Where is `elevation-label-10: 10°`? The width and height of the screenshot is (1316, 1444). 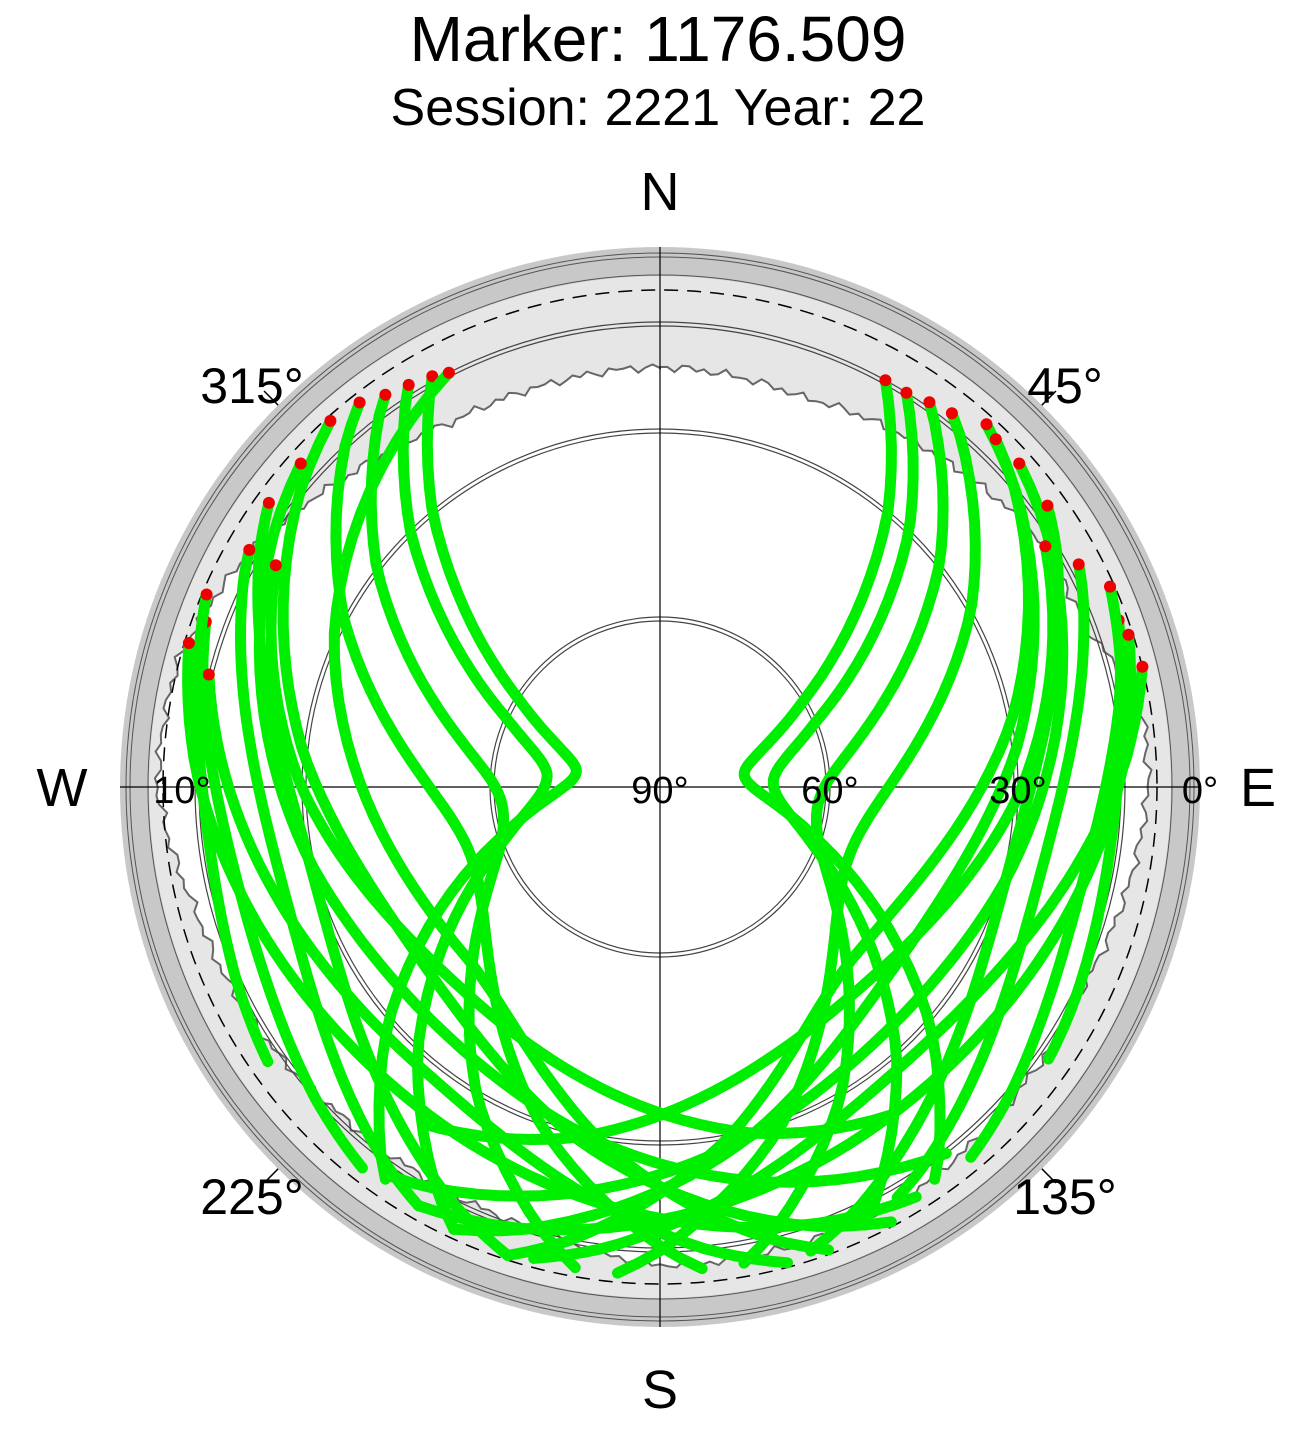 elevation-label-10: 10° is located at coordinates (181, 791).